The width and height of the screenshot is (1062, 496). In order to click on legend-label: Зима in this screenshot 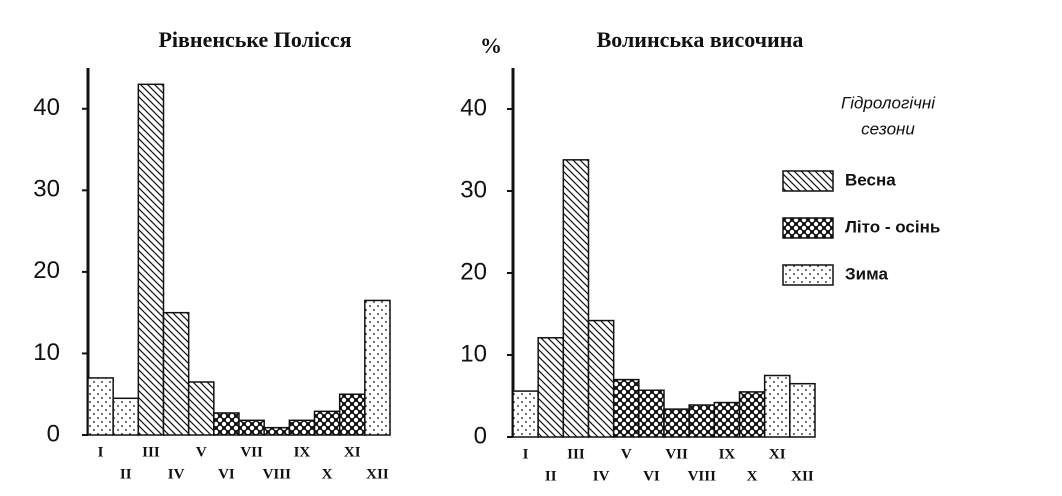, I will do `click(866, 273)`.